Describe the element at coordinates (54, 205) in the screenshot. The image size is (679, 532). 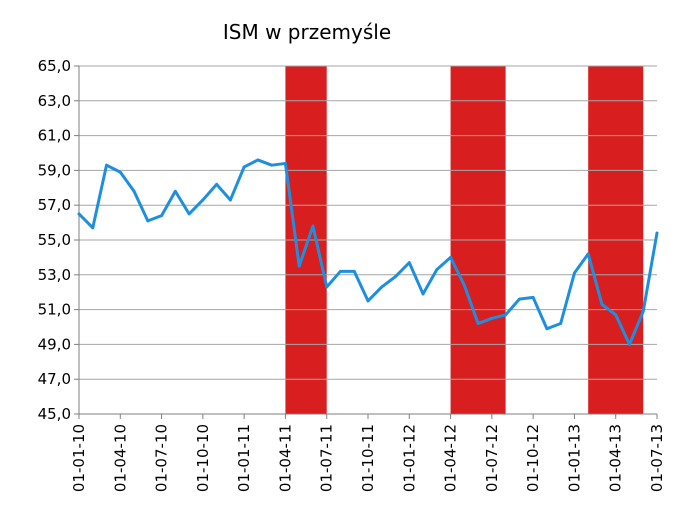
I see `y-tick-label: 57,0` at that location.